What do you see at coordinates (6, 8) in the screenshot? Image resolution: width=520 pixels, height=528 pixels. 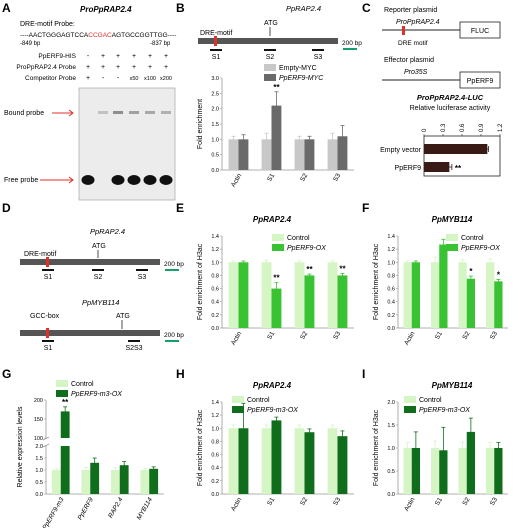 I see `panel-a-letter: A` at bounding box center [6, 8].